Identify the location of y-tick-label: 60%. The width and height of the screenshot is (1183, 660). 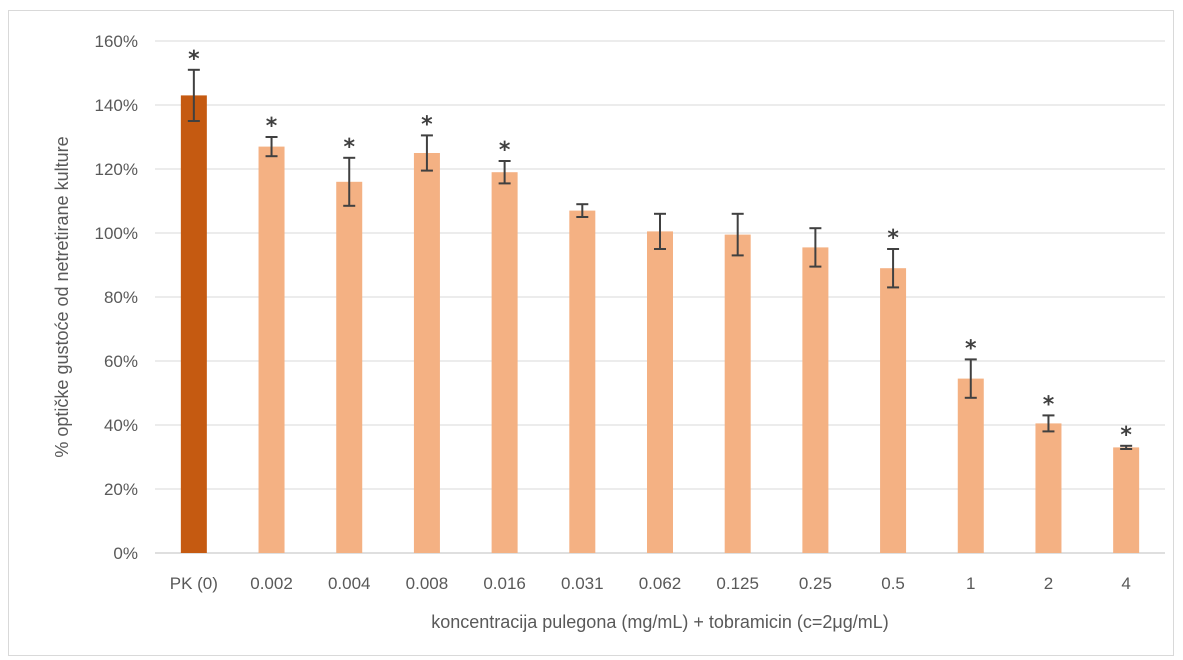
(121, 361).